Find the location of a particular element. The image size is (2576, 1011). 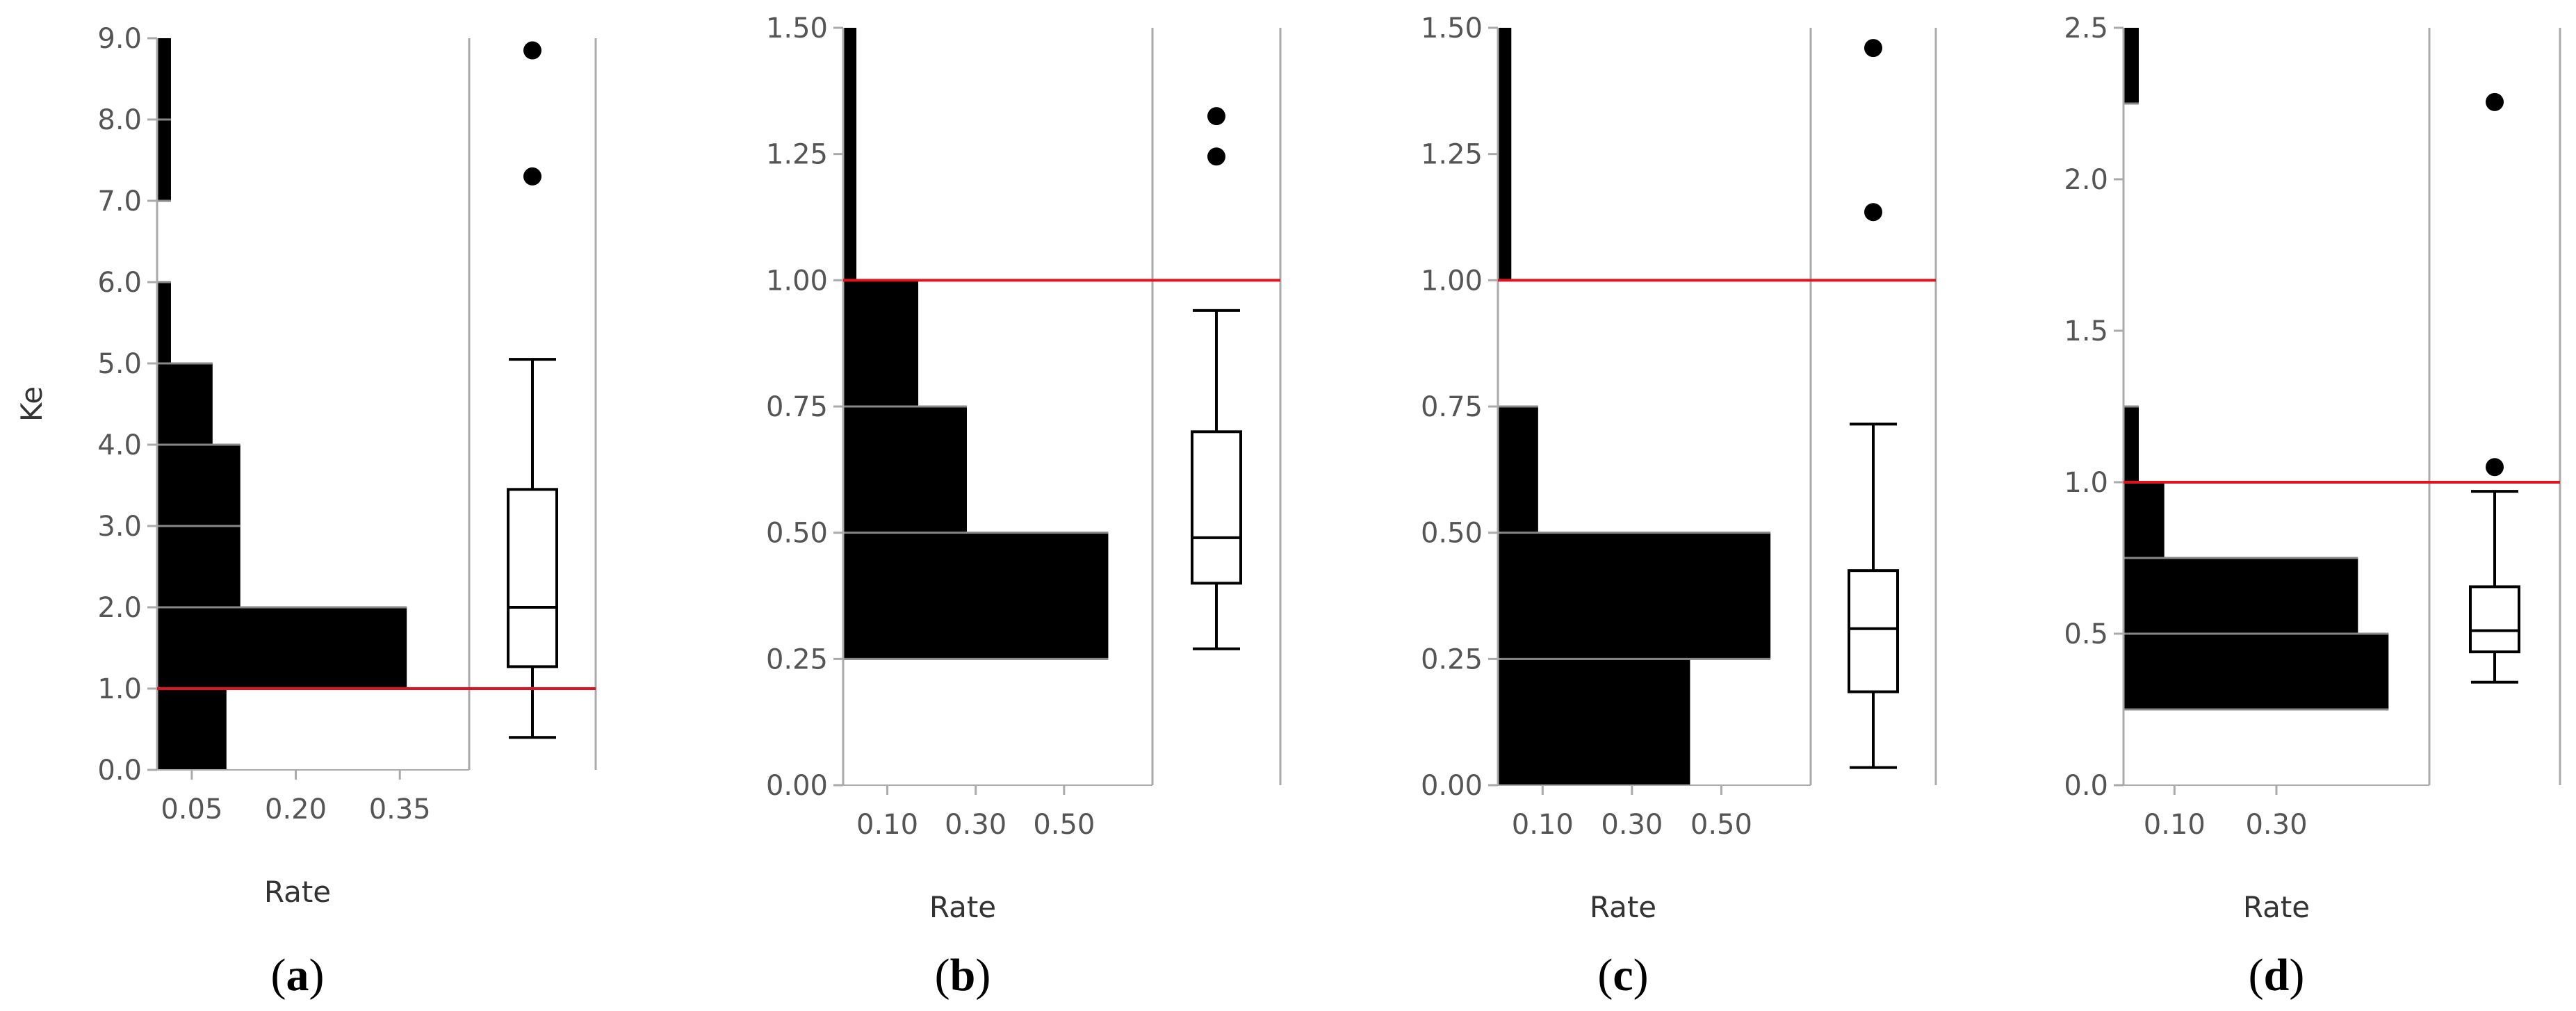

x-tick-label: 0.35 is located at coordinates (400, 809).